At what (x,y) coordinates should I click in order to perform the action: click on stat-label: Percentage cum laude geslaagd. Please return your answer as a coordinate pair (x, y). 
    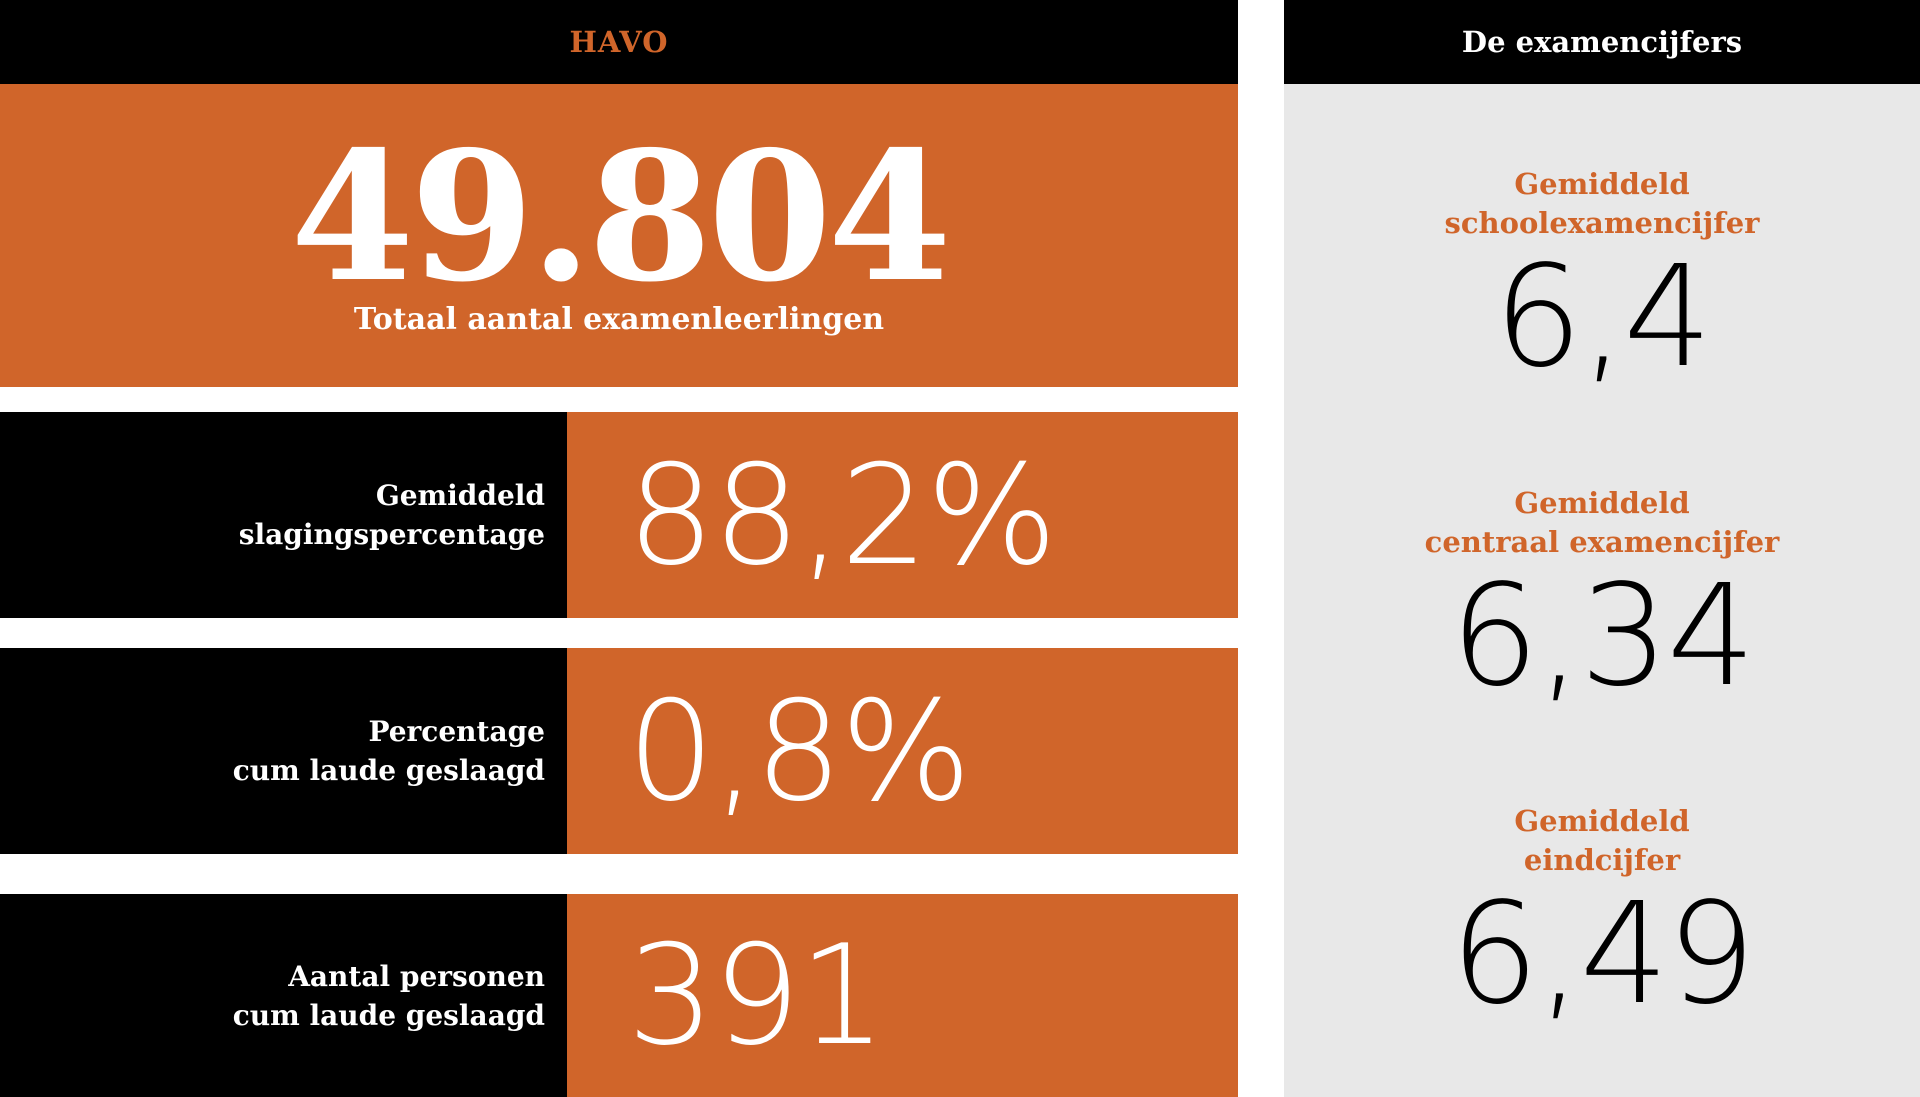
    Looking at the image, I should click on (283, 751).